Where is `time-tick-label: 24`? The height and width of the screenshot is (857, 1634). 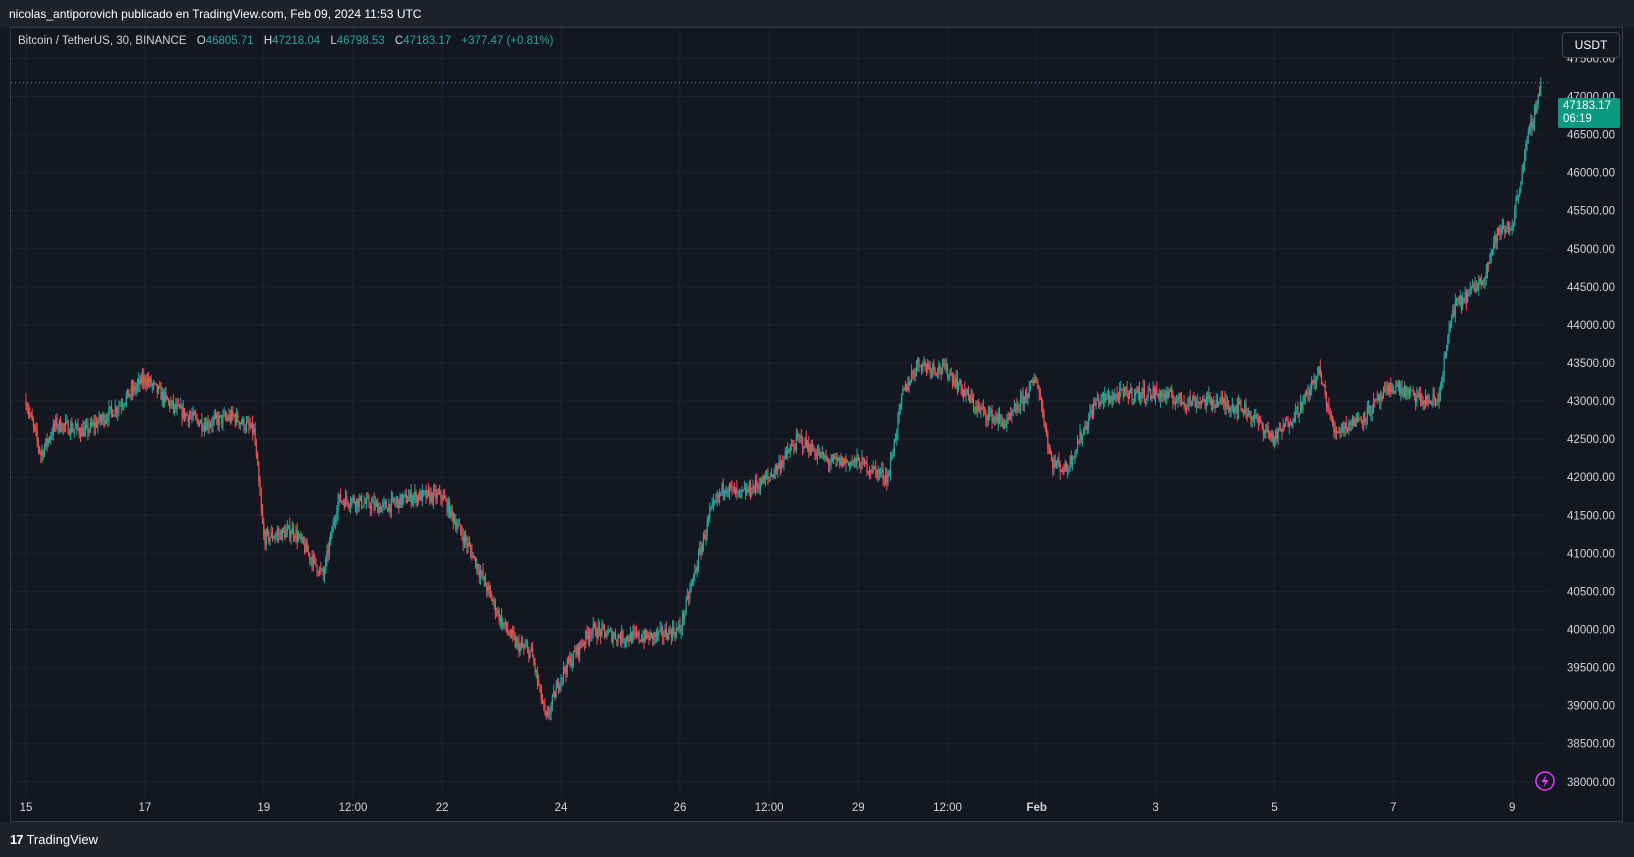 time-tick-label: 24 is located at coordinates (561, 808).